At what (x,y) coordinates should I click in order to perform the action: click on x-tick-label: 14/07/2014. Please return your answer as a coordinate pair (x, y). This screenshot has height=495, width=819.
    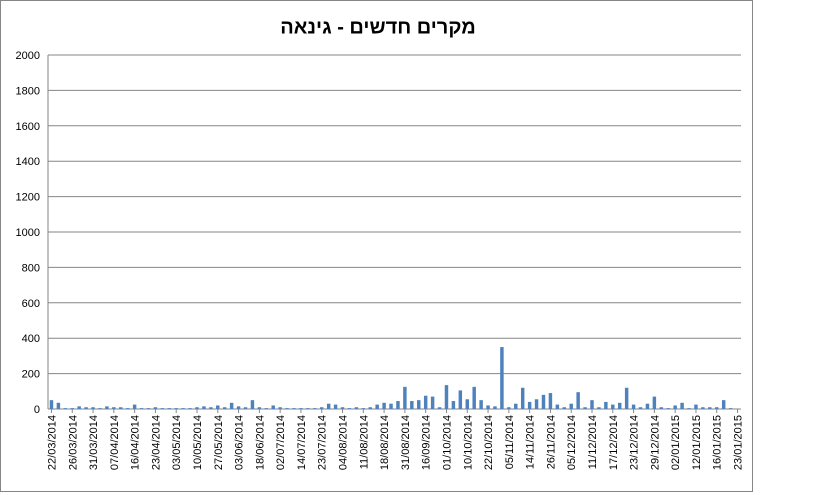
    Looking at the image, I should click on (302, 442).